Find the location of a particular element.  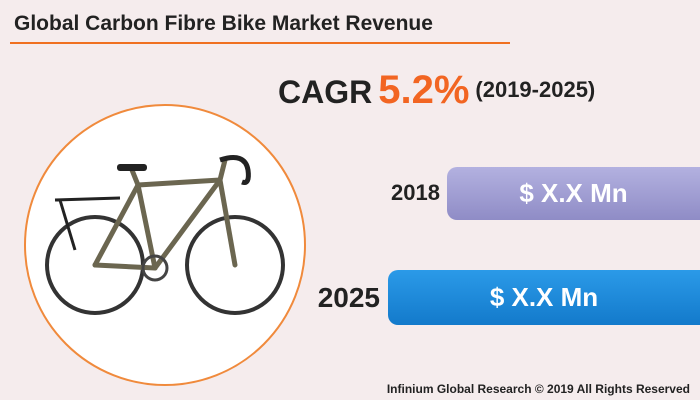

saddle is located at coordinates (132, 167).